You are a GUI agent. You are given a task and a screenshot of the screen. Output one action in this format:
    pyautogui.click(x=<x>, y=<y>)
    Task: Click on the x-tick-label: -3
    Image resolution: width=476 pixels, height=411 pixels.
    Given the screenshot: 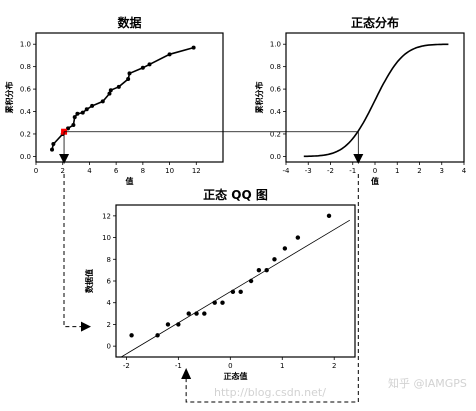 What is the action you would take?
    pyautogui.click(x=308, y=171)
    